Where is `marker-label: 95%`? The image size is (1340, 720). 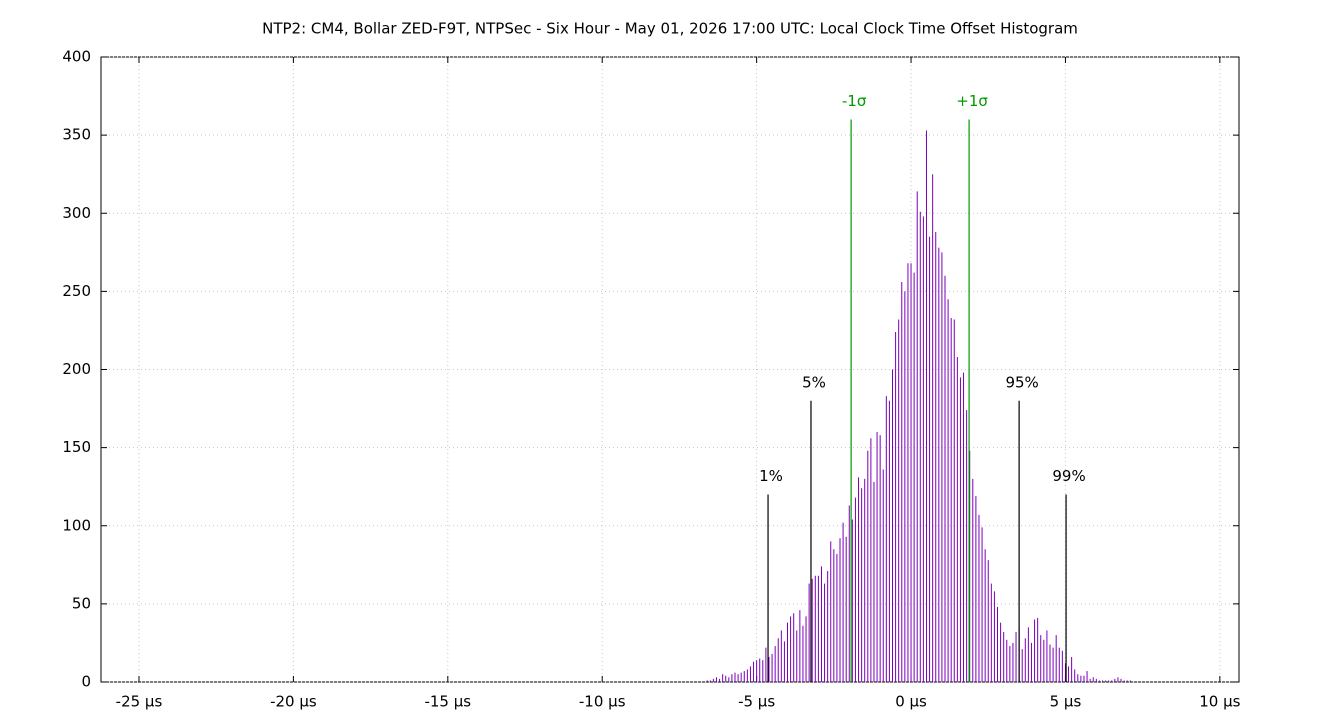 marker-label: 95% is located at coordinates (1021, 382).